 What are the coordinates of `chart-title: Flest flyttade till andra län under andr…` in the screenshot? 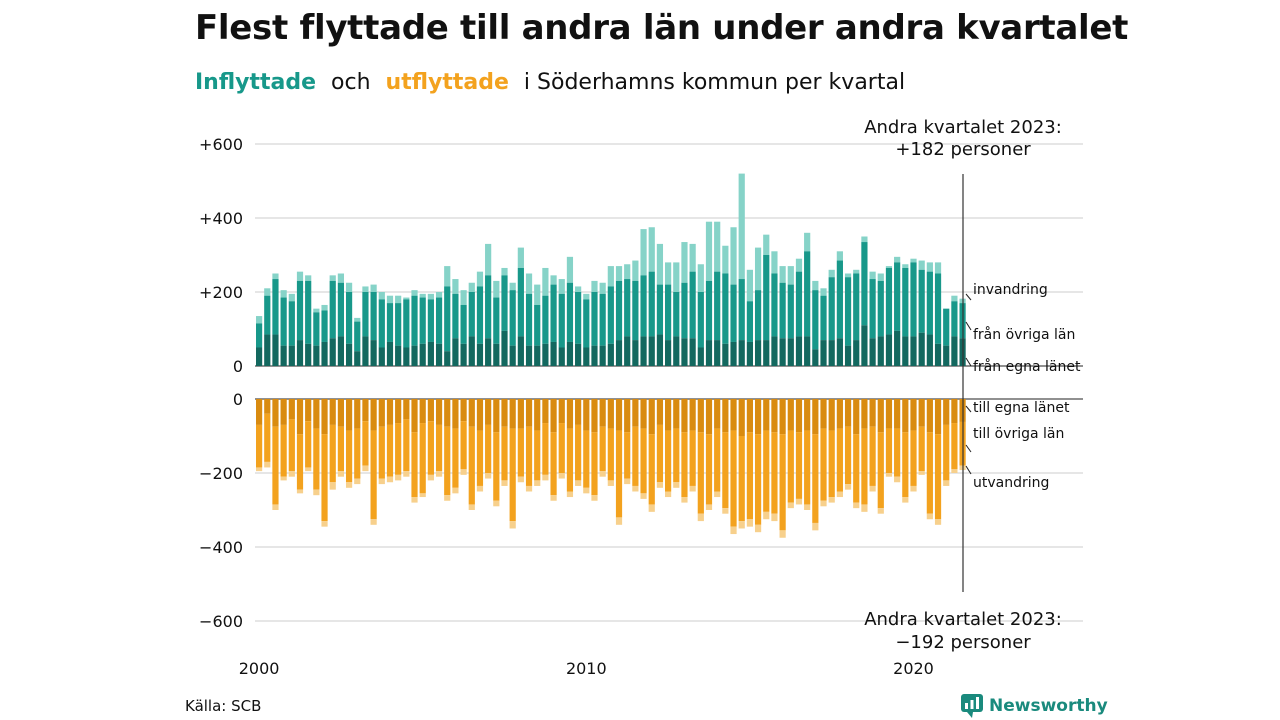 It's located at (662, 28).